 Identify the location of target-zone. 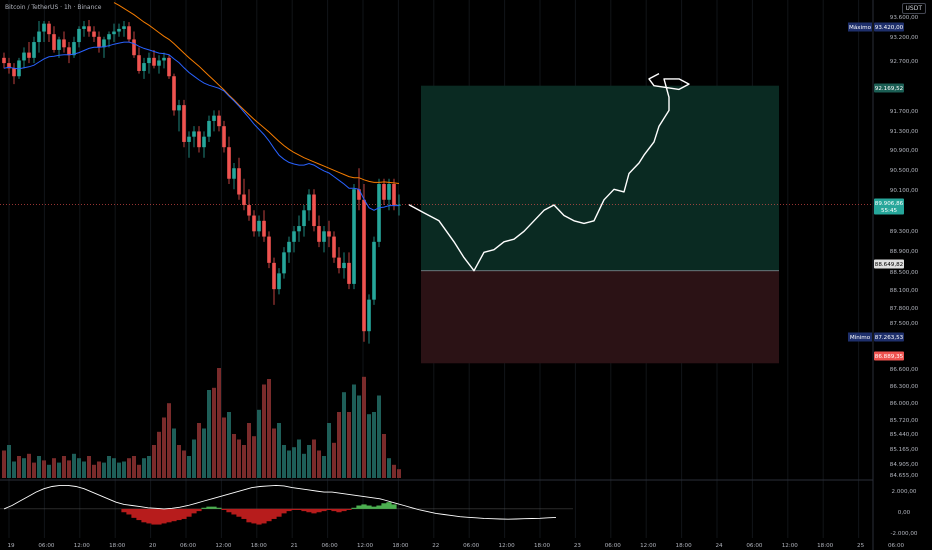
(600, 178).